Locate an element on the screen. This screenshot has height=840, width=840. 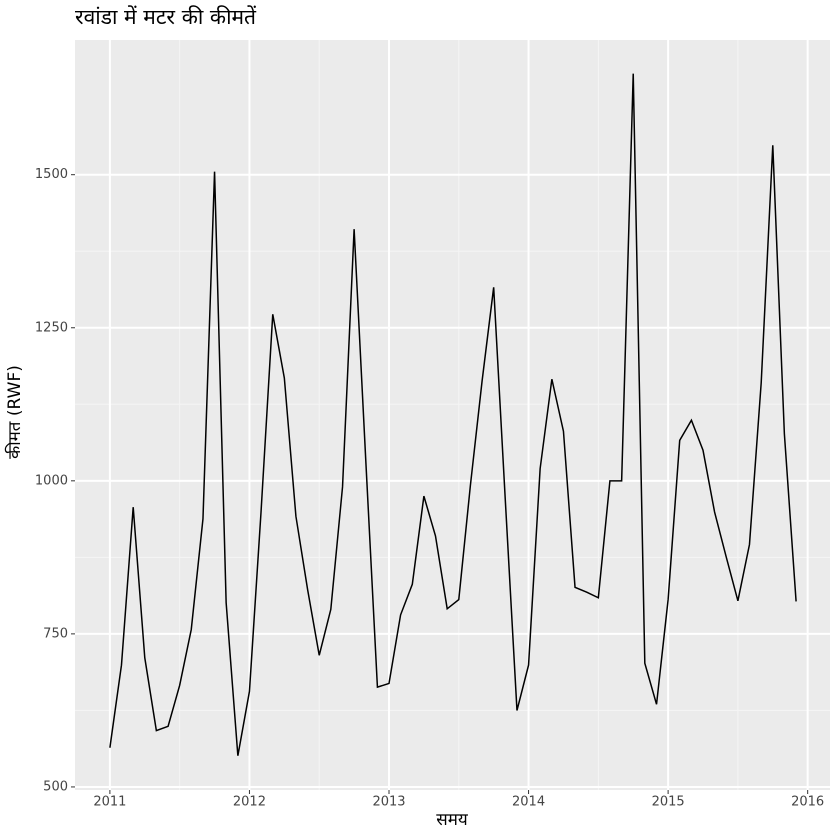
chart-title: रवांडा में मटर की कीमतें is located at coordinates (166, 17).